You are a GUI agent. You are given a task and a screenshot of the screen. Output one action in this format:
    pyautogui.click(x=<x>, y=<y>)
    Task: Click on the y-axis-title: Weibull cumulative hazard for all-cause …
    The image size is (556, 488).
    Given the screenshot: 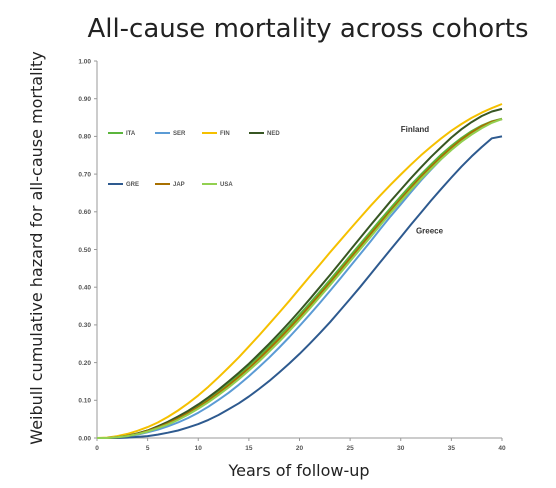 What is the action you would take?
    pyautogui.click(x=36, y=247)
    